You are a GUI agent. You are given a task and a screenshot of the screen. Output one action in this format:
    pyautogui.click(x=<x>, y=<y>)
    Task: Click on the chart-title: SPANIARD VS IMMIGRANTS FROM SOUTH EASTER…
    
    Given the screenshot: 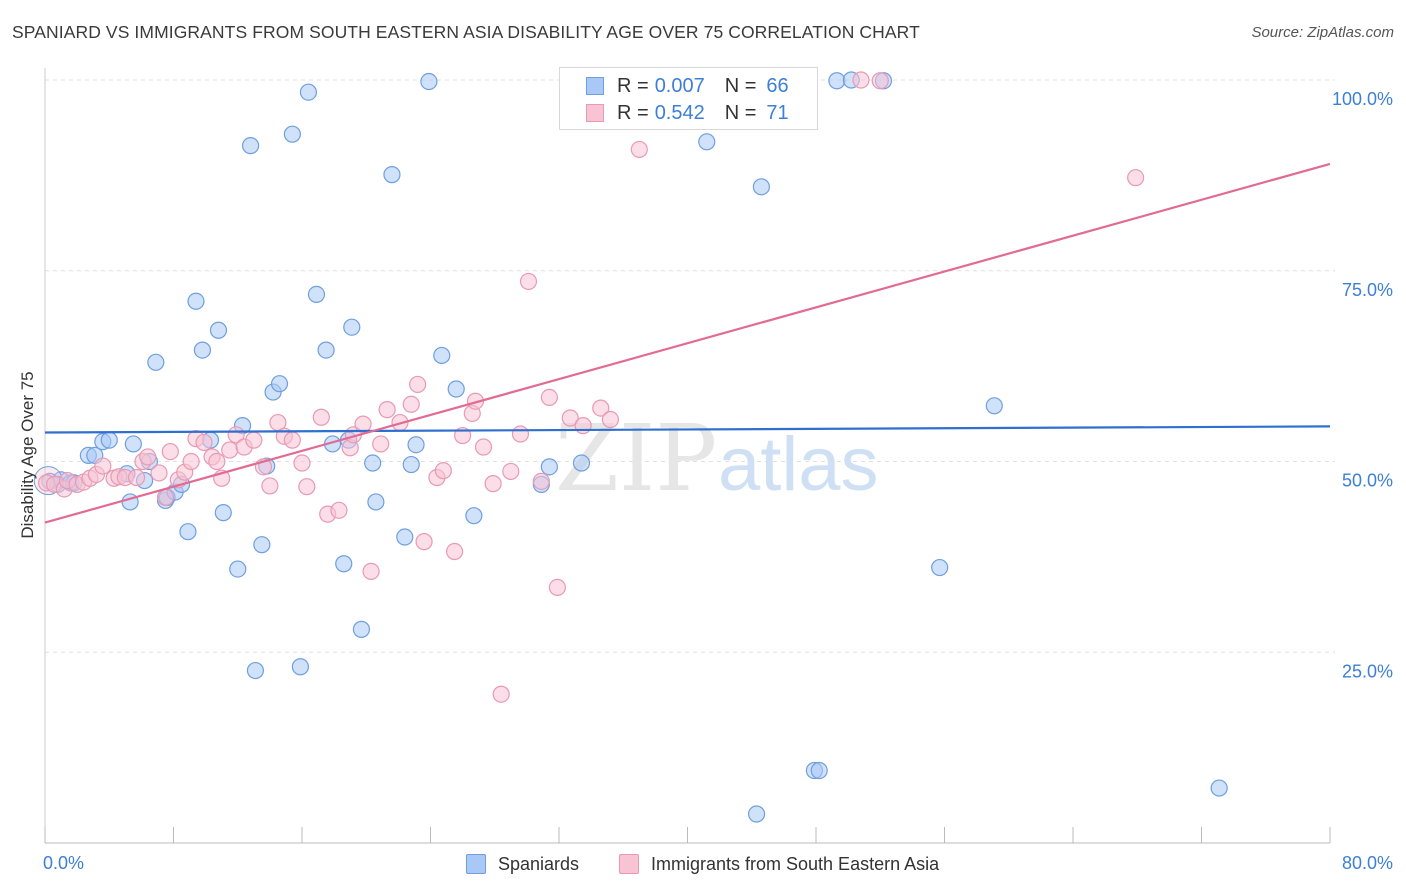 What is the action you would take?
    pyautogui.click(x=466, y=32)
    